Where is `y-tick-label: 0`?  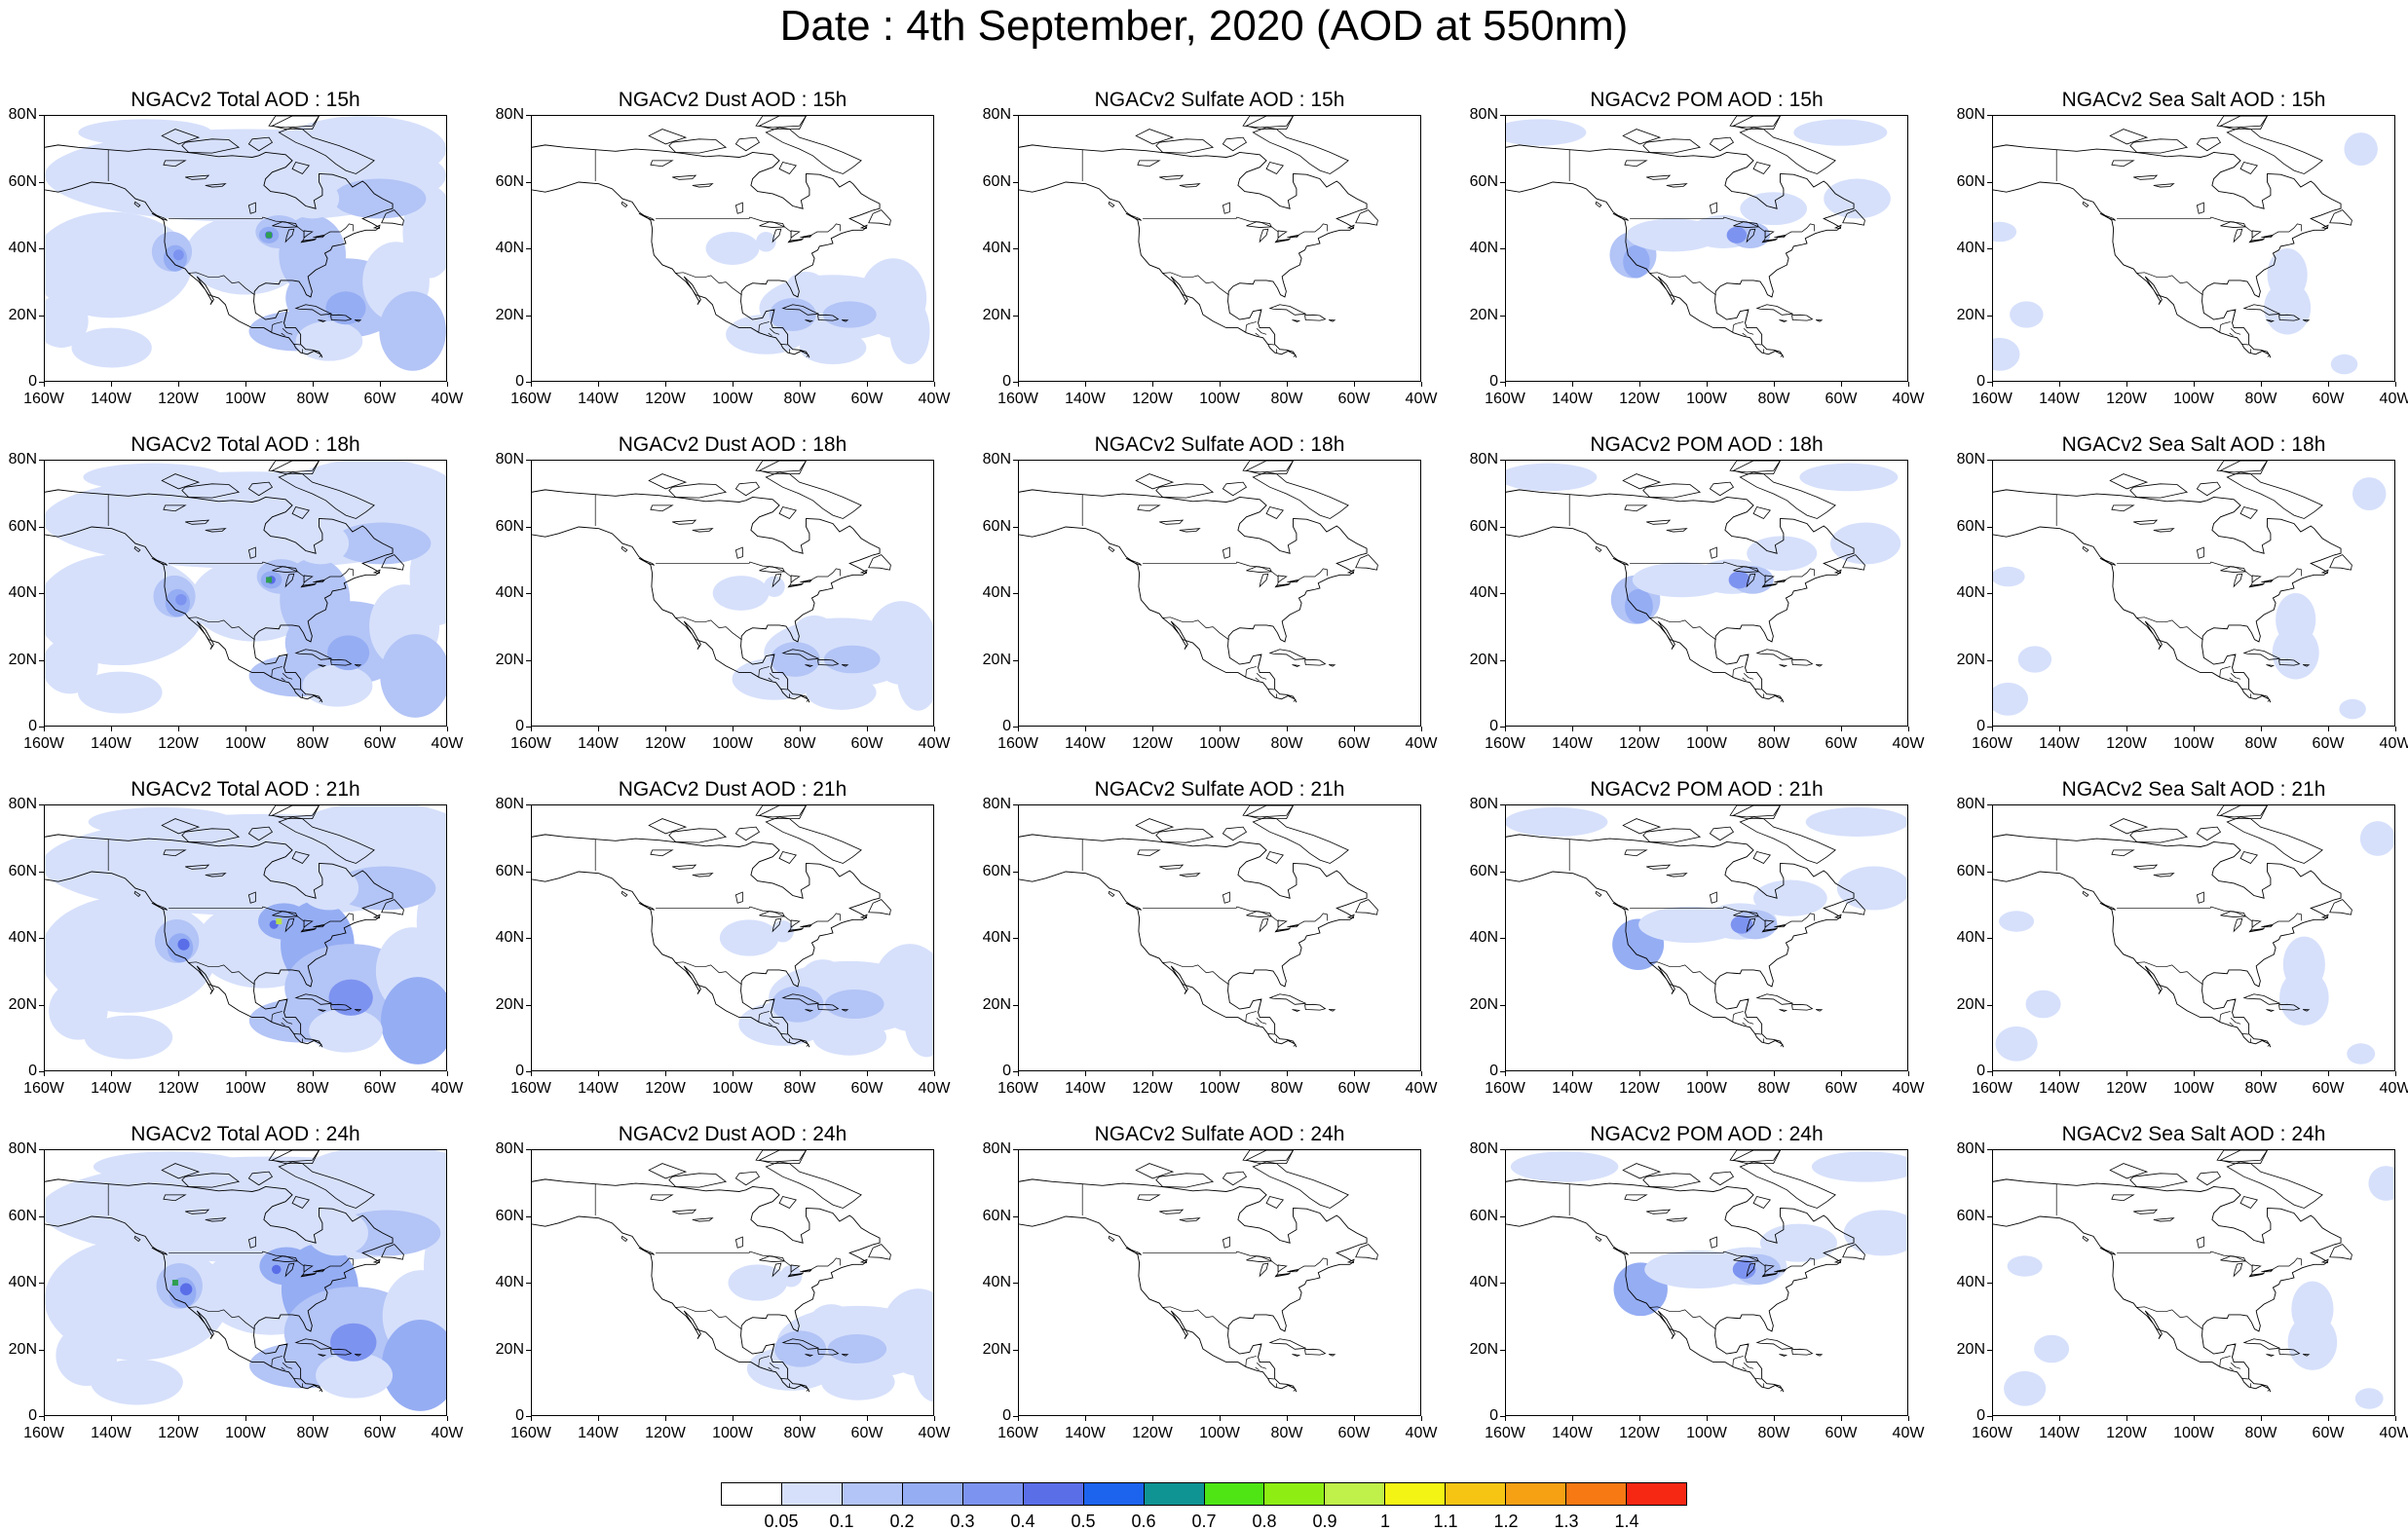 y-tick-label: 0 is located at coordinates (1980, 726).